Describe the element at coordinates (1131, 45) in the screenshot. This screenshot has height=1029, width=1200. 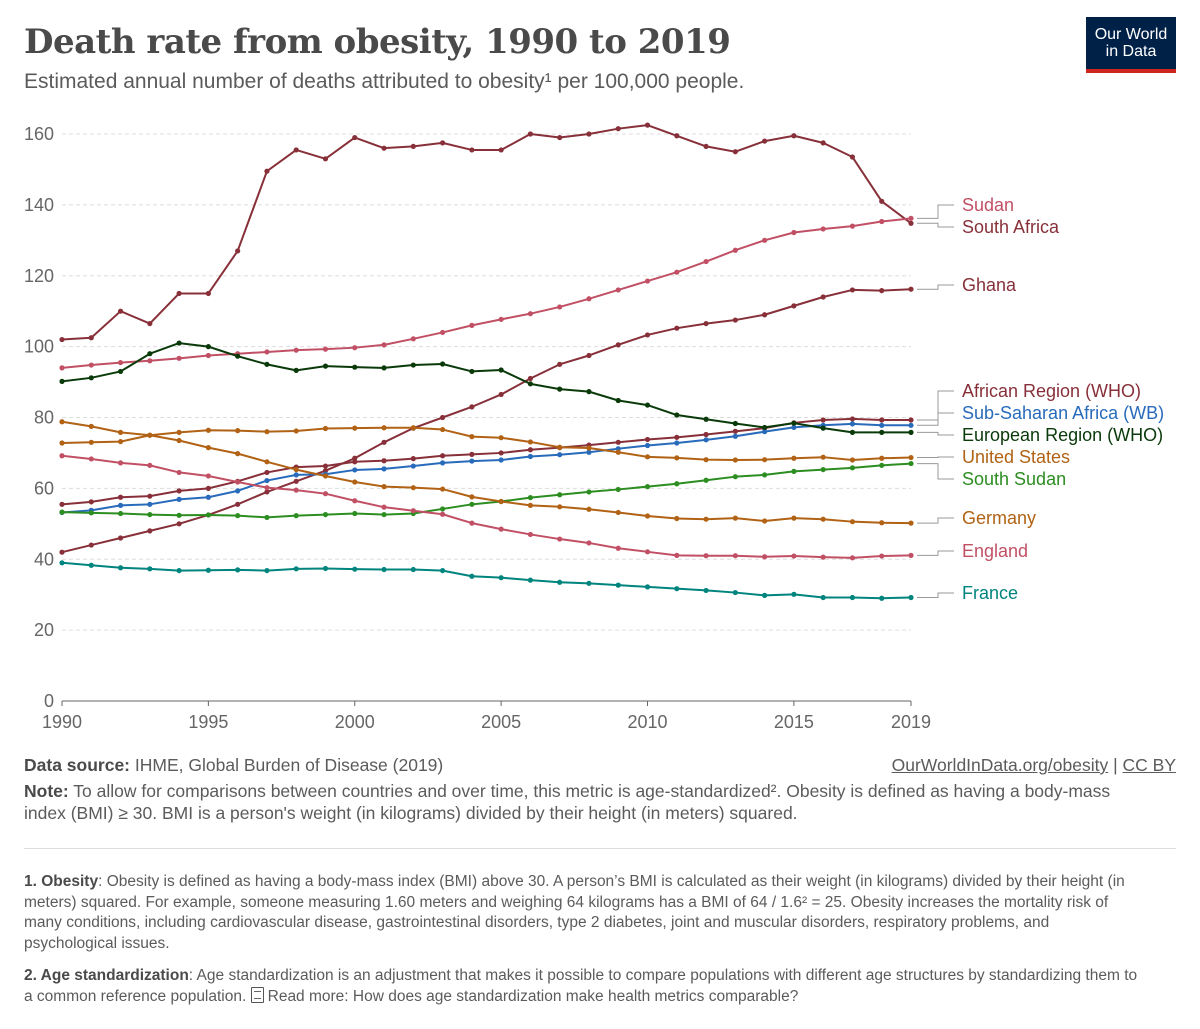
I see `owid-logo: Our World in Data` at that location.